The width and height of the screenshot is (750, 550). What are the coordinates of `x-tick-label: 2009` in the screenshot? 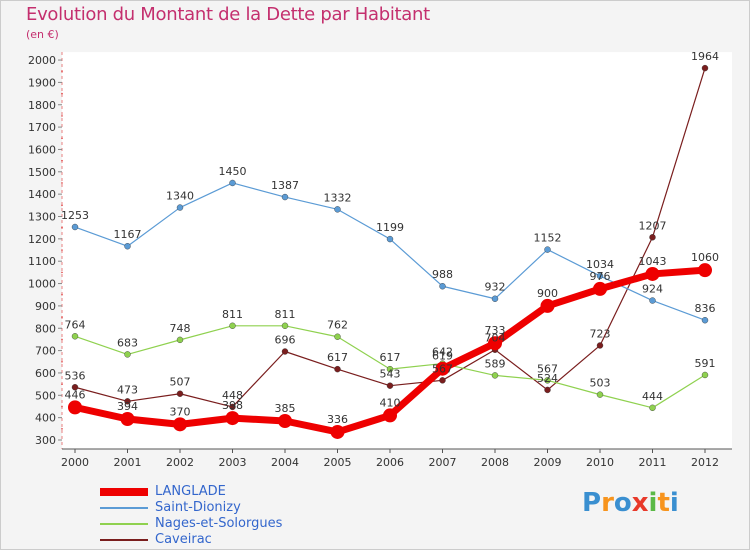 It's located at (548, 462).